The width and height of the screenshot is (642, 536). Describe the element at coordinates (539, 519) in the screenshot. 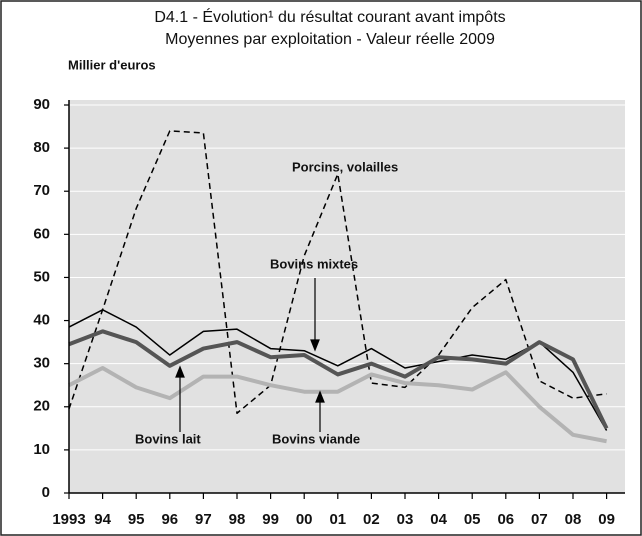

I see `x-tick-label: 07` at that location.